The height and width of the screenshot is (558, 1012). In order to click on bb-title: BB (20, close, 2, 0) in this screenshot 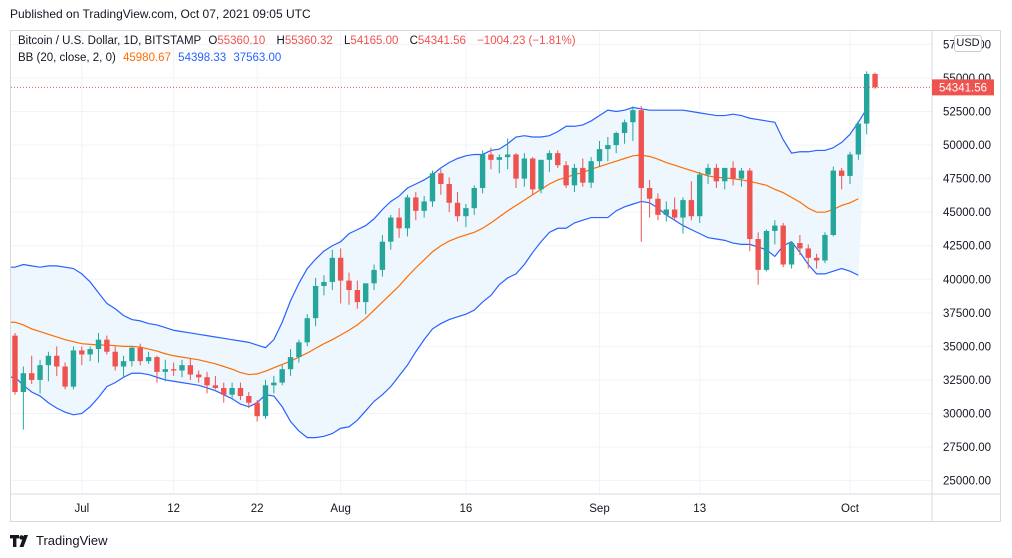, I will do `click(67, 58)`.